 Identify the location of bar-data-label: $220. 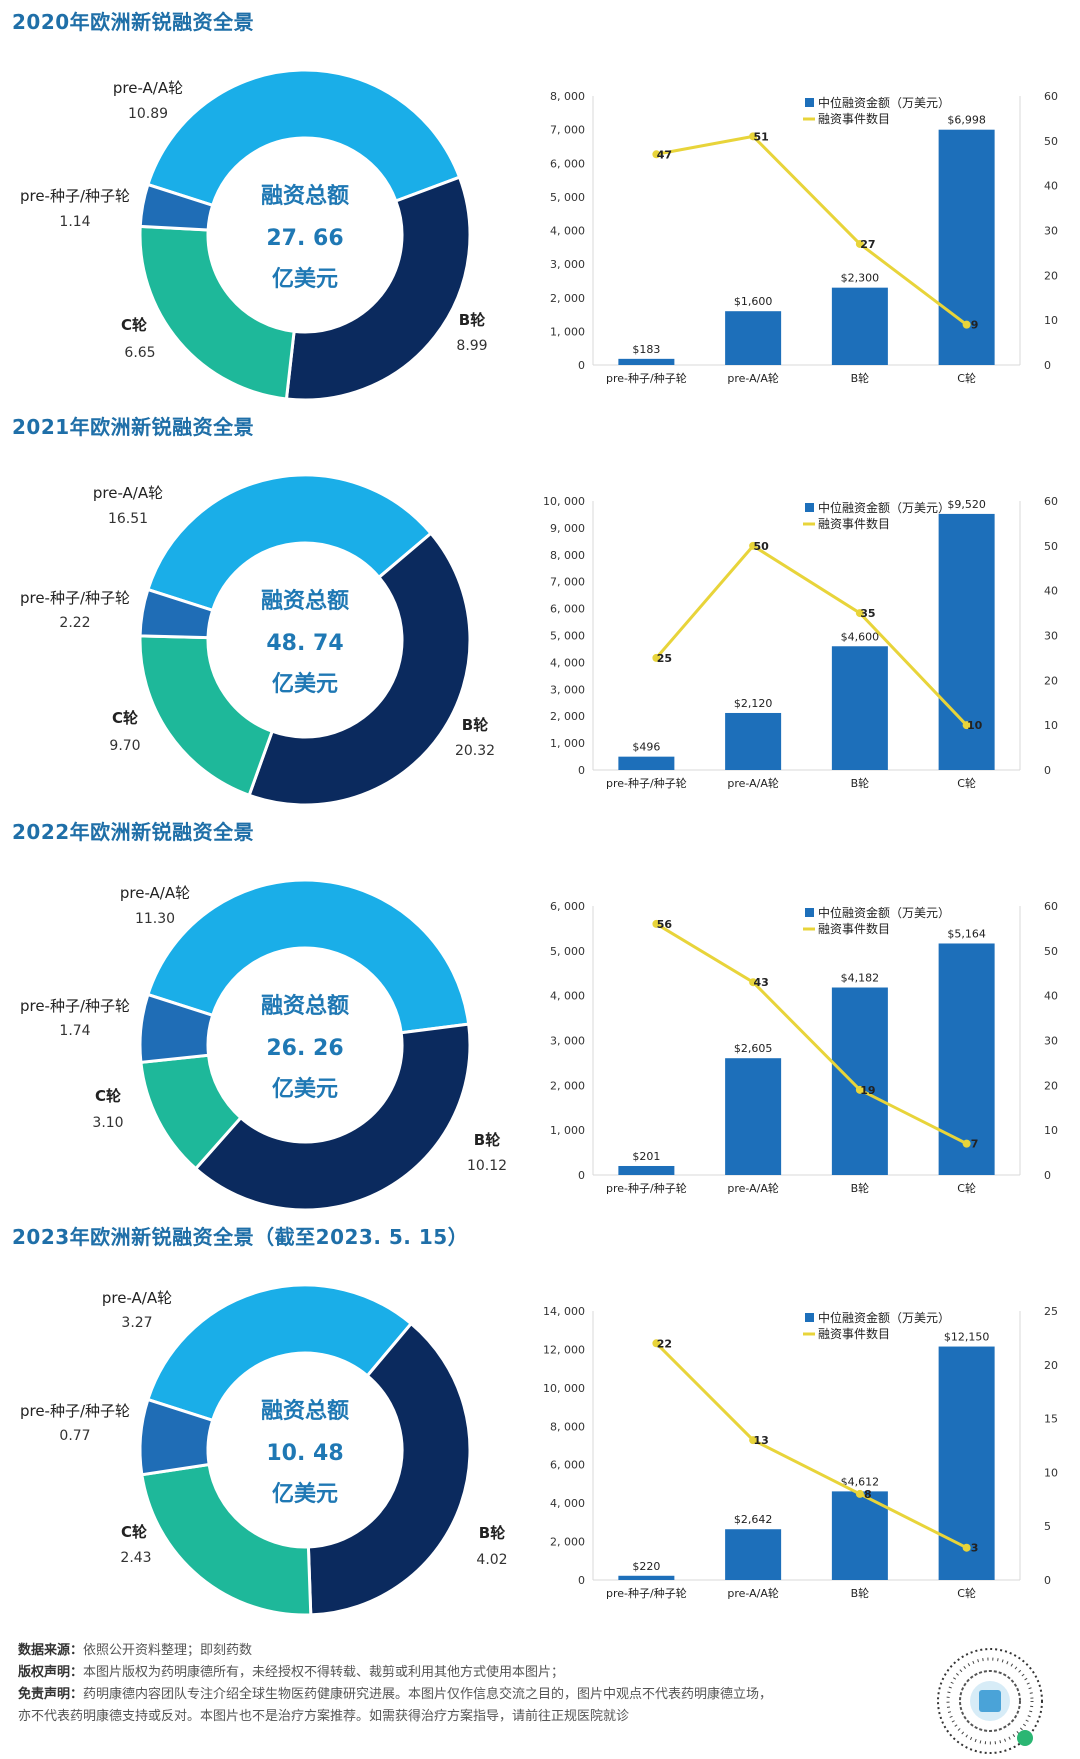
(646, 1566).